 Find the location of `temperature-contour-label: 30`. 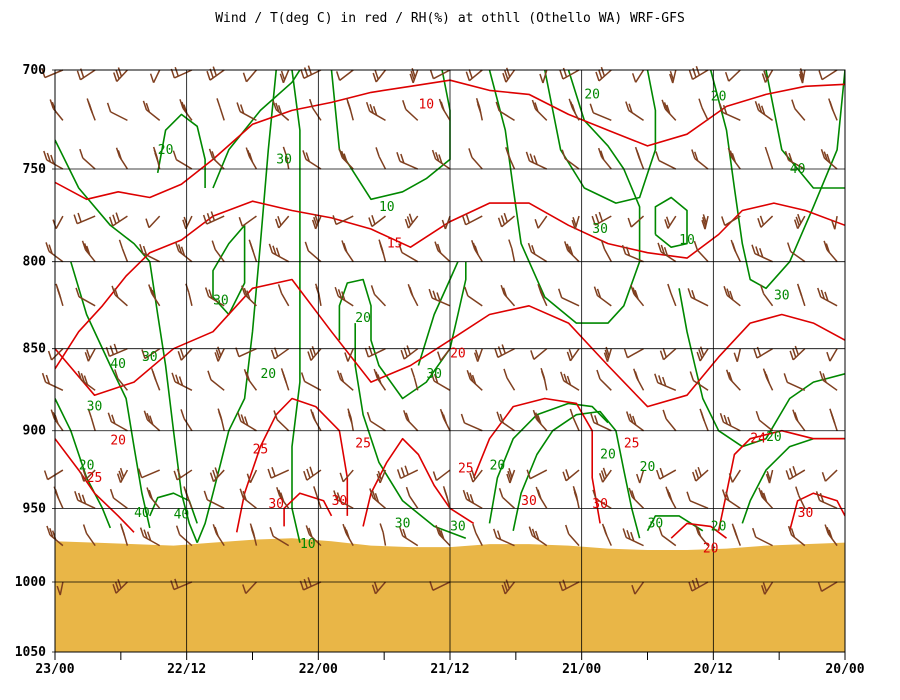

temperature-contour-label: 30 is located at coordinates (340, 501).